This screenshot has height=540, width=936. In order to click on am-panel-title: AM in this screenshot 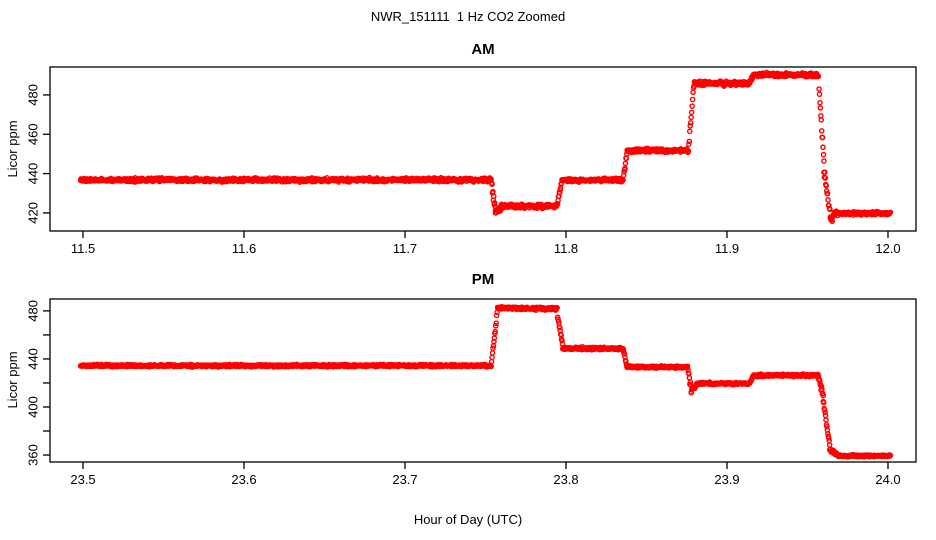, I will do `click(483, 49)`.